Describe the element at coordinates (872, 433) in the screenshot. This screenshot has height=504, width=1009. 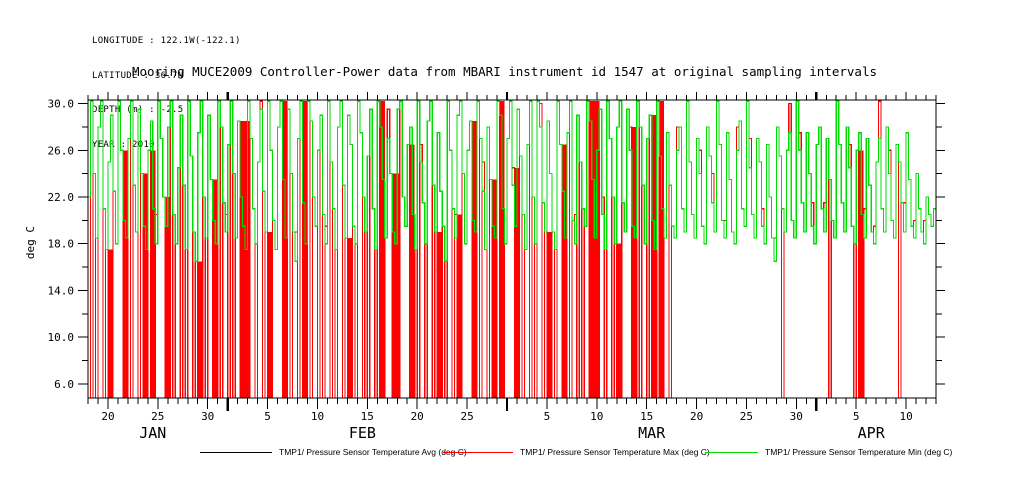
I see `svg-text: APR` at that location.